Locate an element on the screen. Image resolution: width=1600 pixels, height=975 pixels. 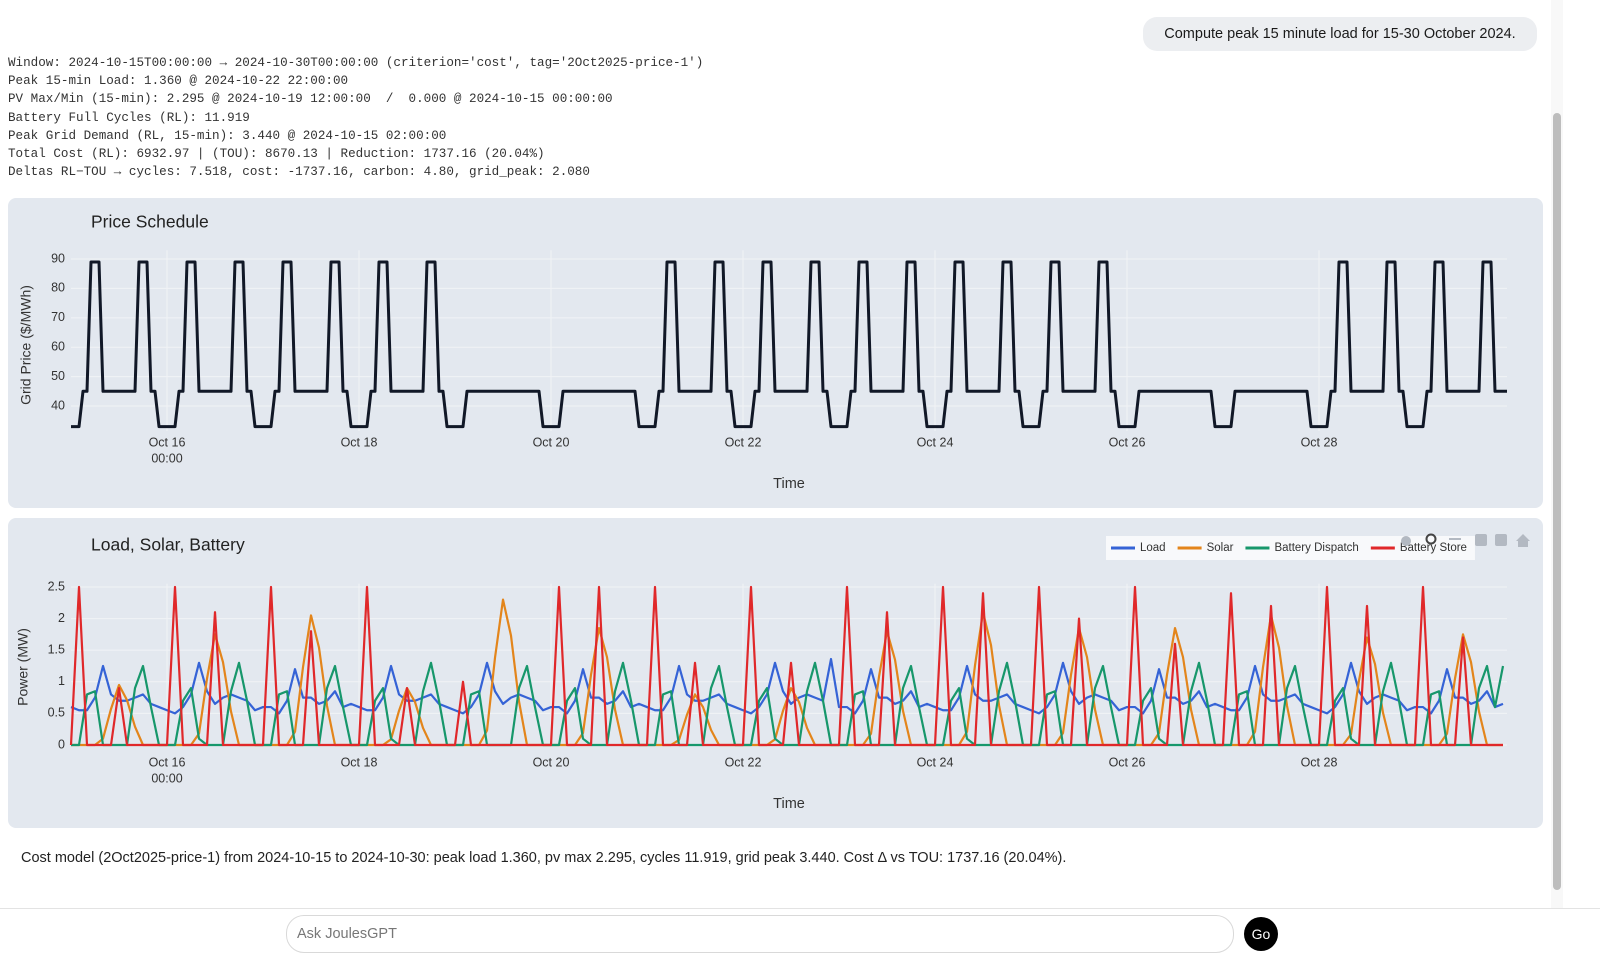
y-tick-label: 2.5 is located at coordinates (56, 586).